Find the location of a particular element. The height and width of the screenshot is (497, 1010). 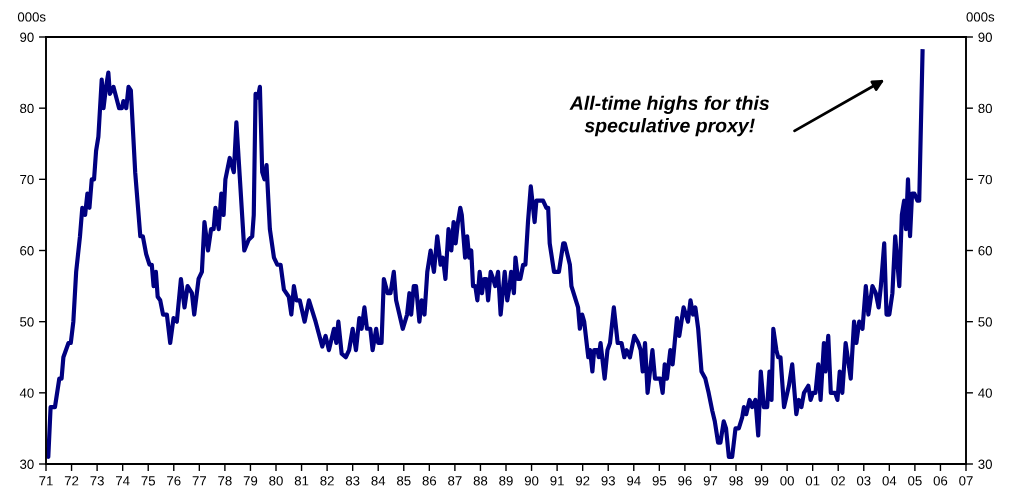

y2-tick-label: 40 is located at coordinates (985, 393).